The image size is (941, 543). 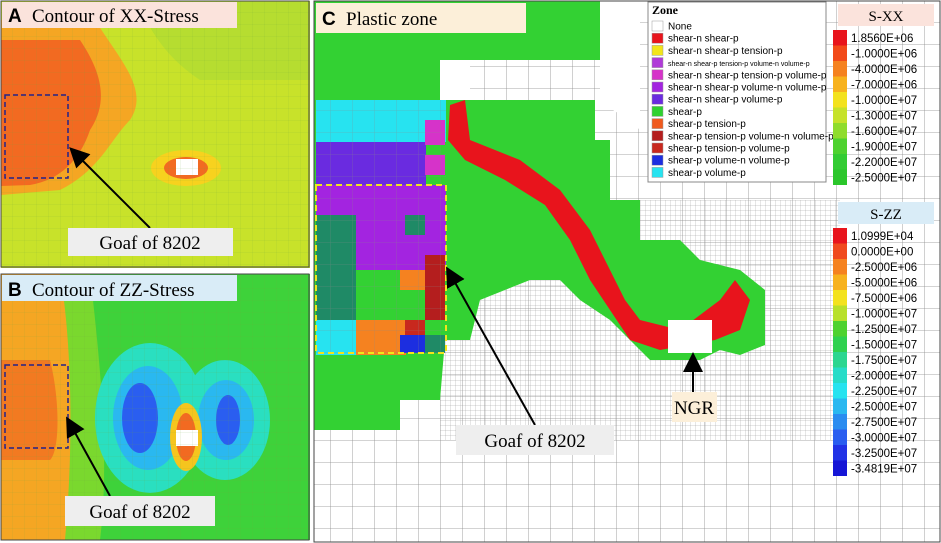 I want to click on colorbar-label: 1.8560E+06, so click(x=882, y=39).